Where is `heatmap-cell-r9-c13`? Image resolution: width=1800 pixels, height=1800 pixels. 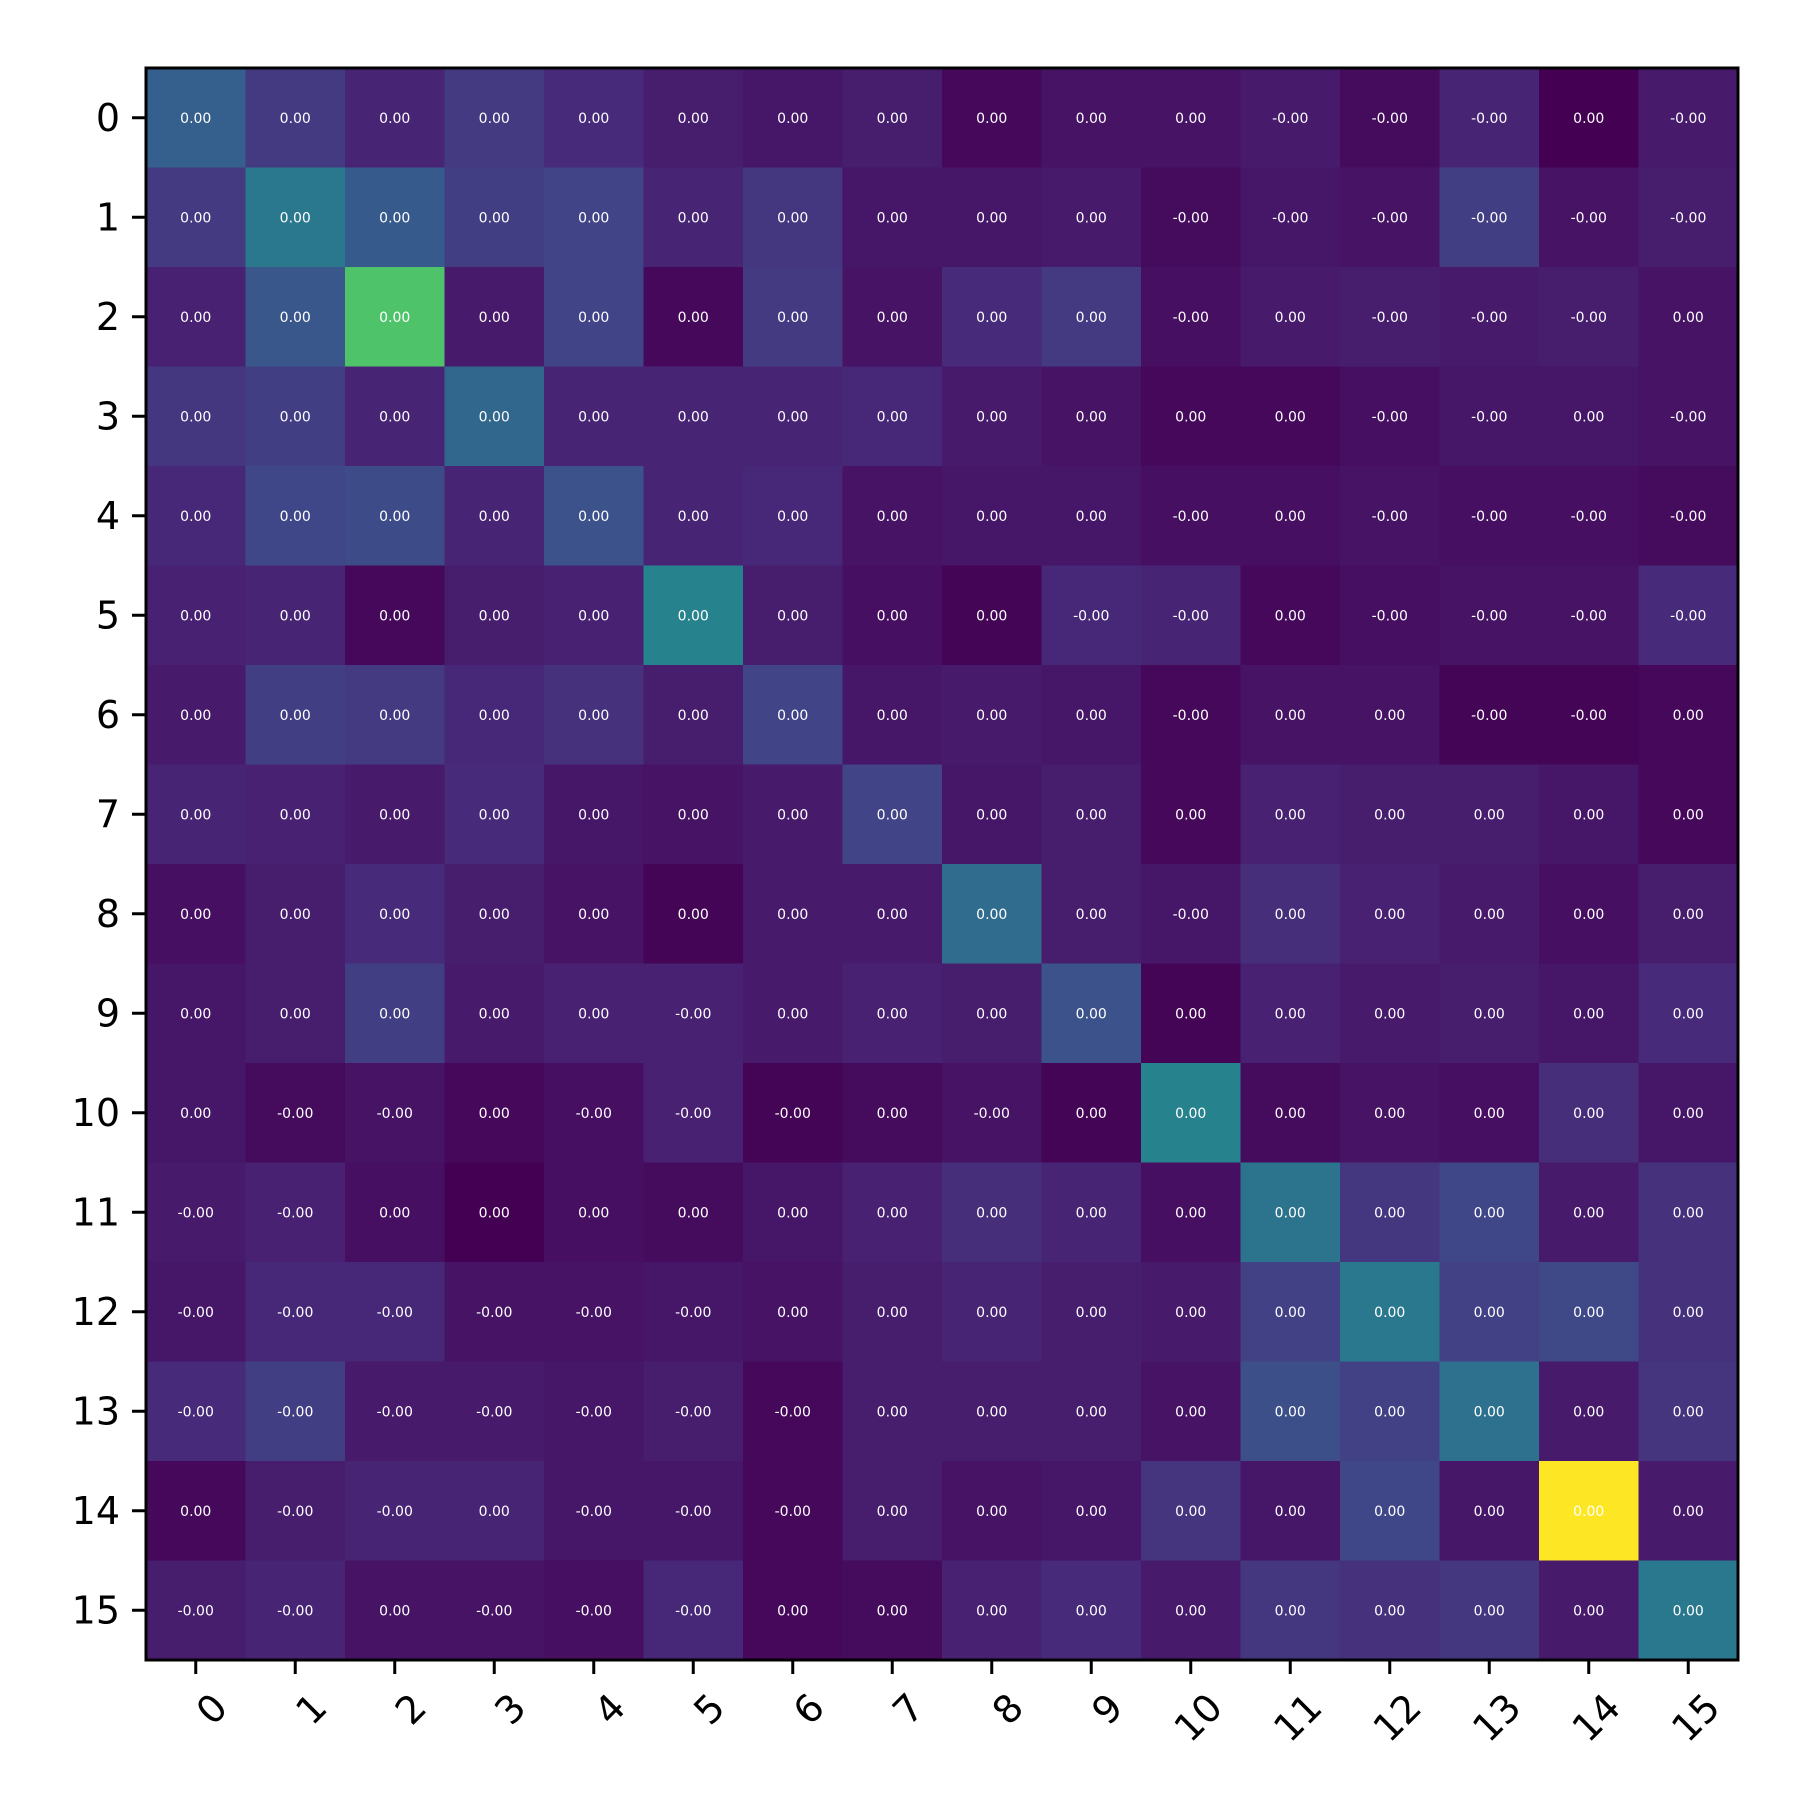
heatmap-cell-r9-c13 is located at coordinates (1489, 1013).